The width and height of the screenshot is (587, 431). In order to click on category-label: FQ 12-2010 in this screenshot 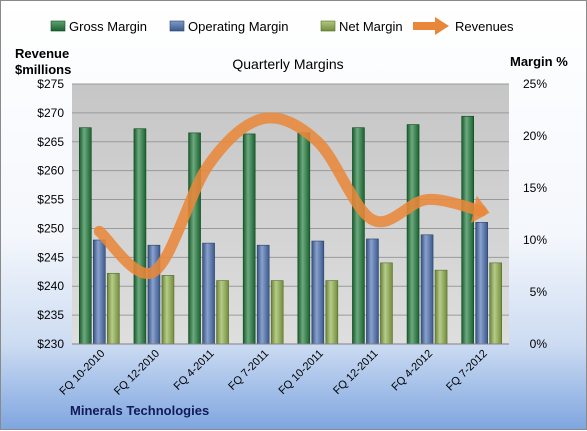, I will do `click(137, 373)`.